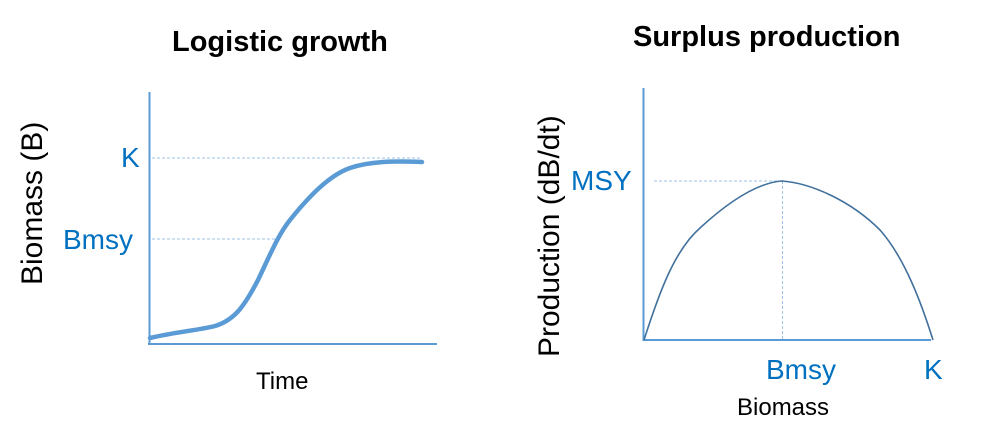 The height and width of the screenshot is (428, 998). What do you see at coordinates (801, 369) in the screenshot?
I see `right-bmsy-mark: Bmsy` at bounding box center [801, 369].